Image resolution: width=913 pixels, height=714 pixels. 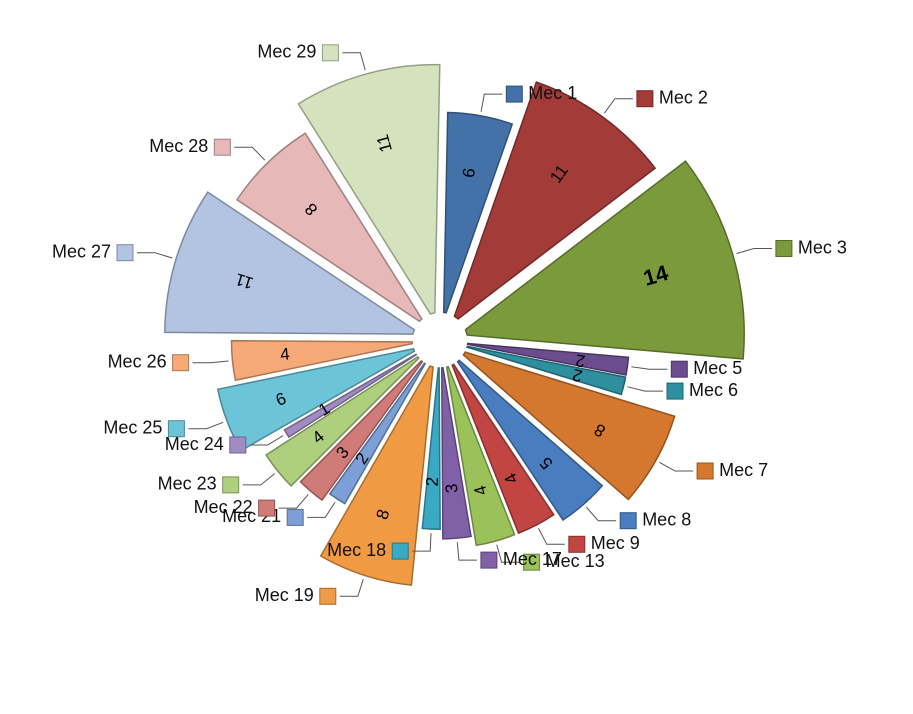 What do you see at coordinates (356, 550) in the screenshot?
I see `category-label: Mec 18` at bounding box center [356, 550].